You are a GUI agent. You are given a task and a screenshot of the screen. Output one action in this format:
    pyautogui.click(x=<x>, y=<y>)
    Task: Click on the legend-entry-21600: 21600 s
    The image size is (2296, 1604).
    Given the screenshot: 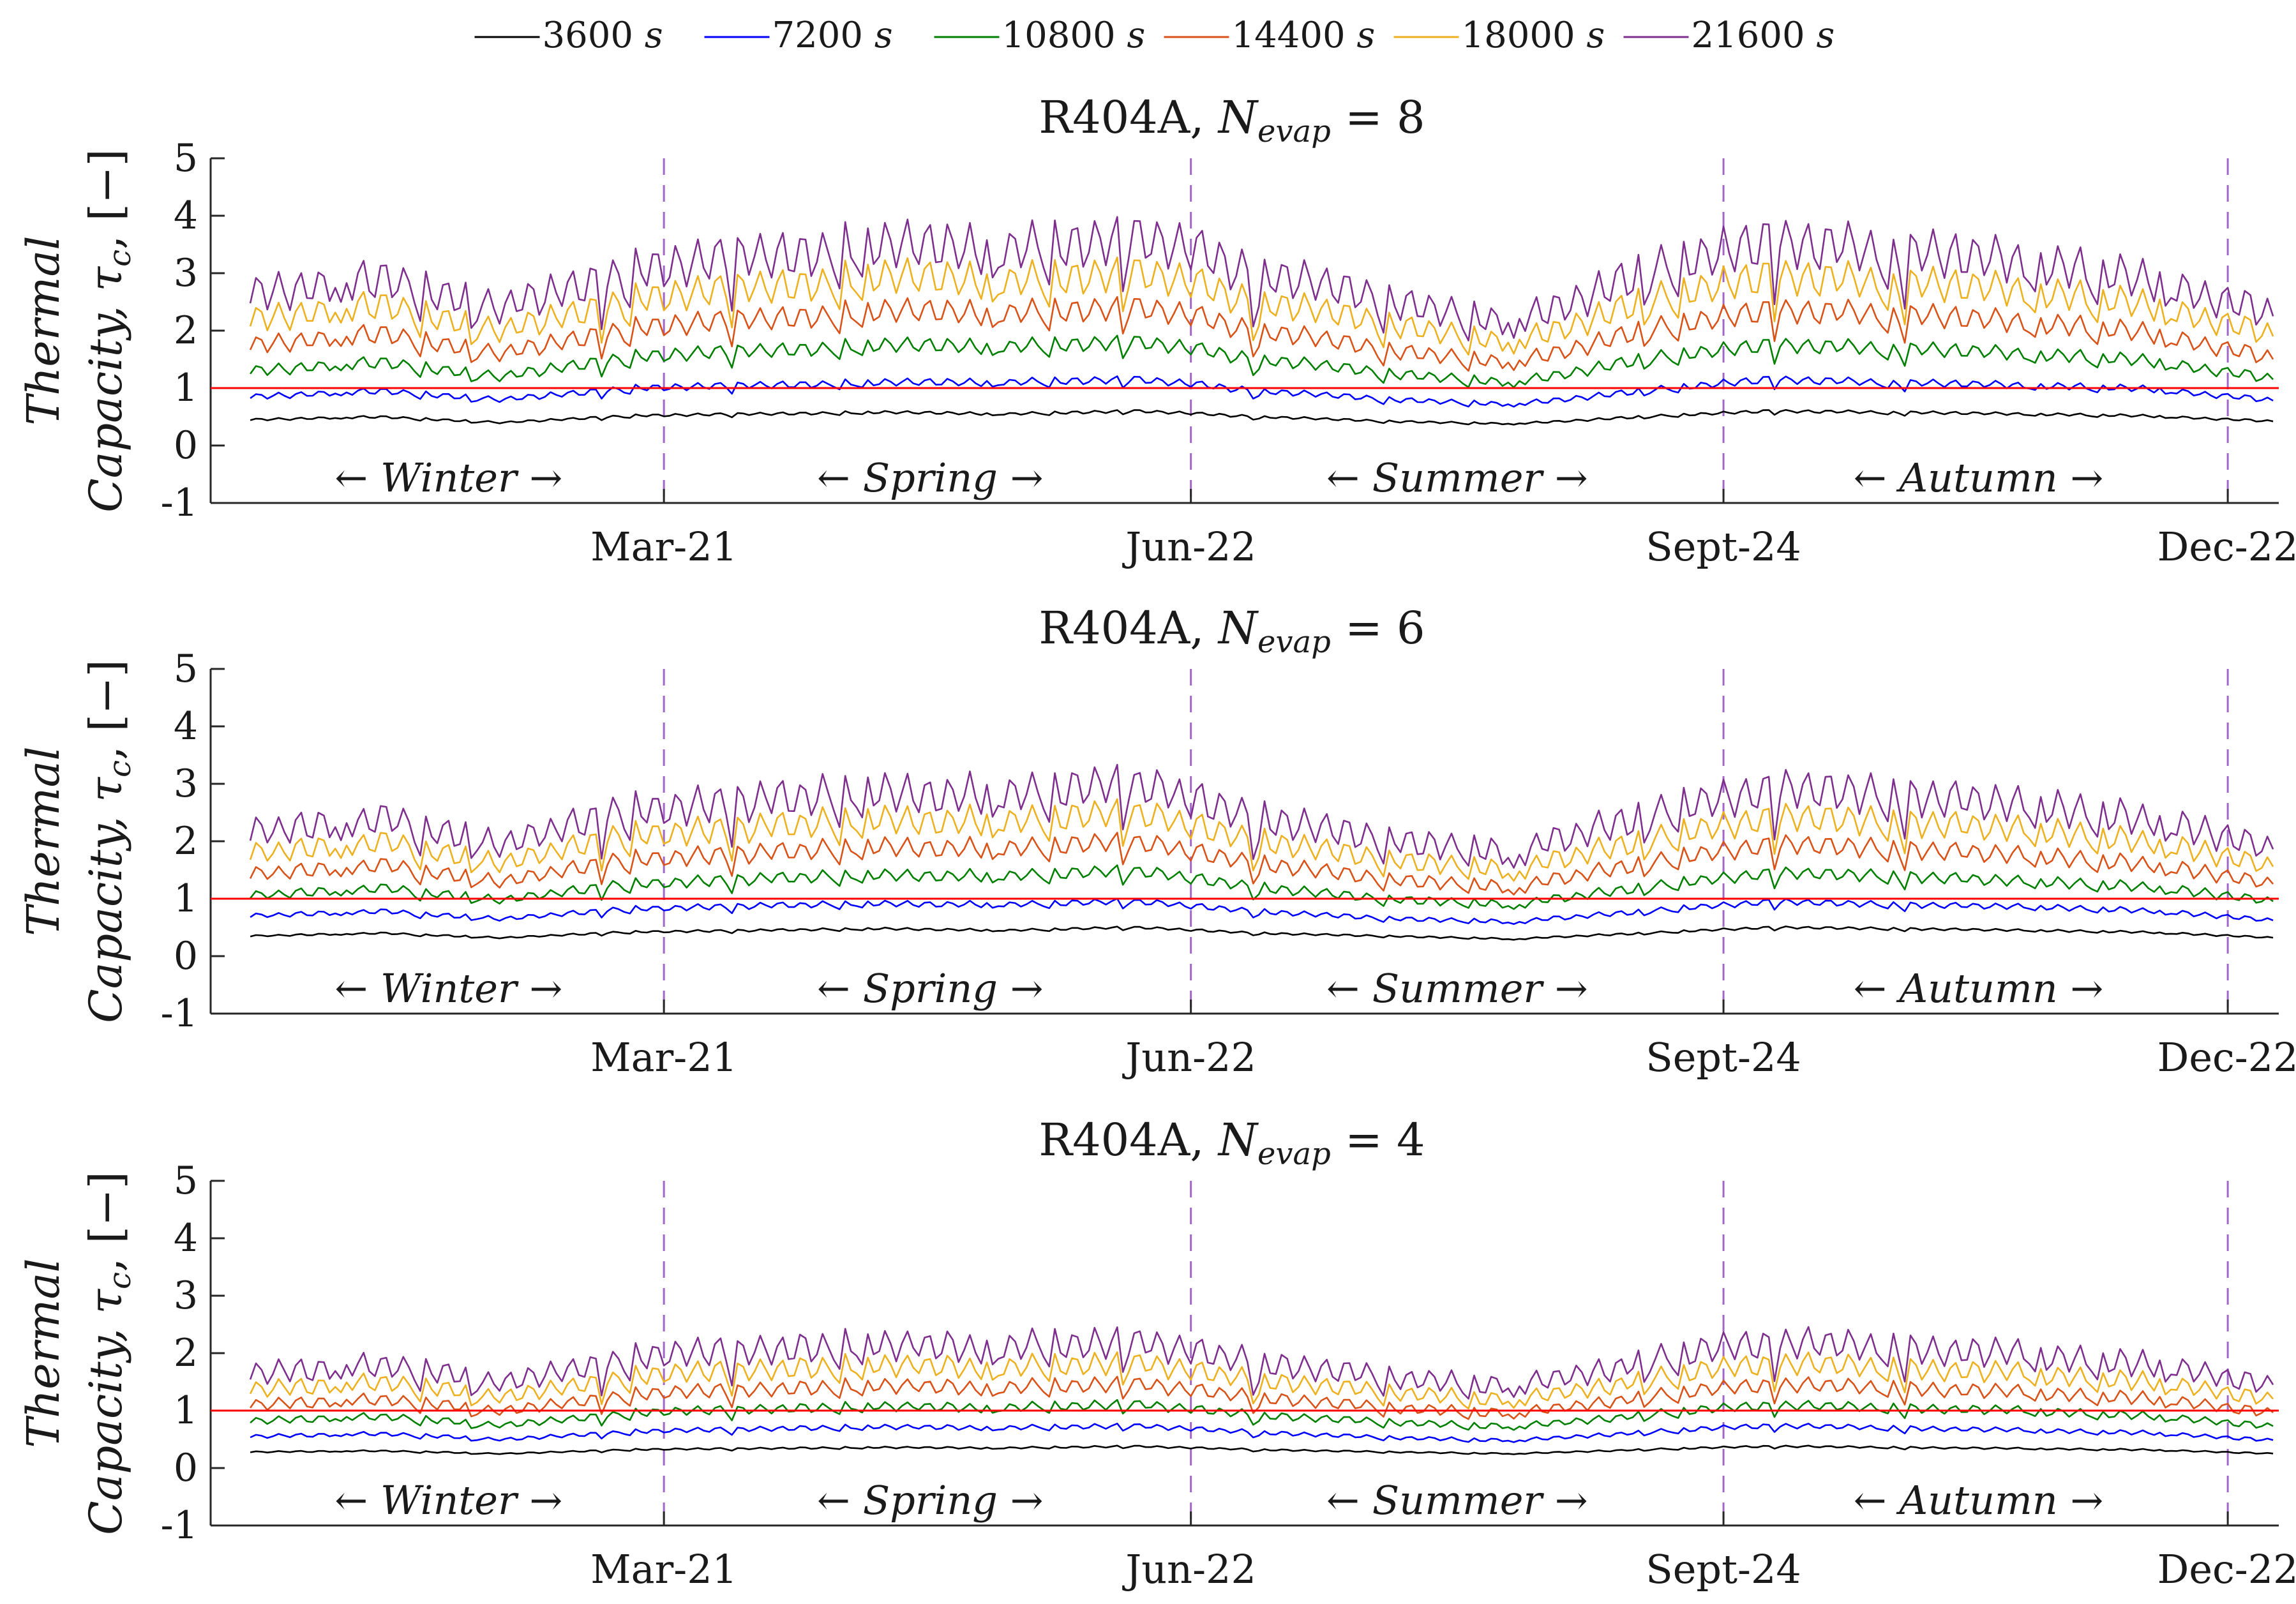 What is the action you would take?
    pyautogui.click(x=1764, y=35)
    